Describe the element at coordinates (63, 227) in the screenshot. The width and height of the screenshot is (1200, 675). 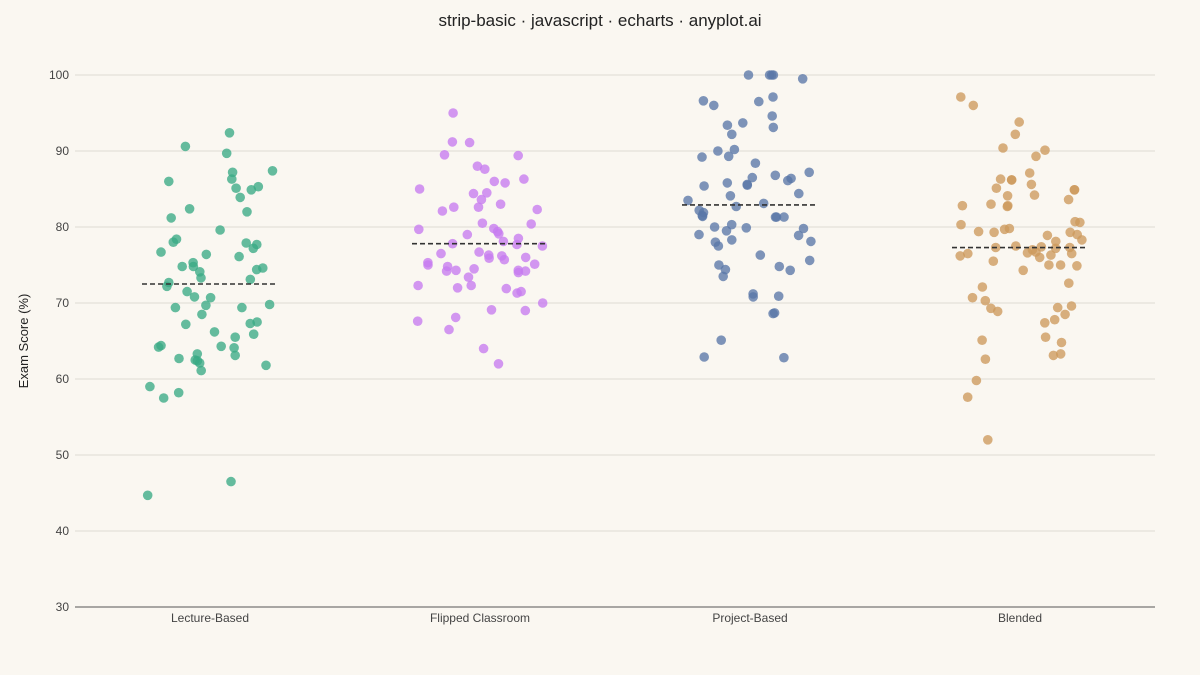
I see `y-tick-label: 80` at that location.